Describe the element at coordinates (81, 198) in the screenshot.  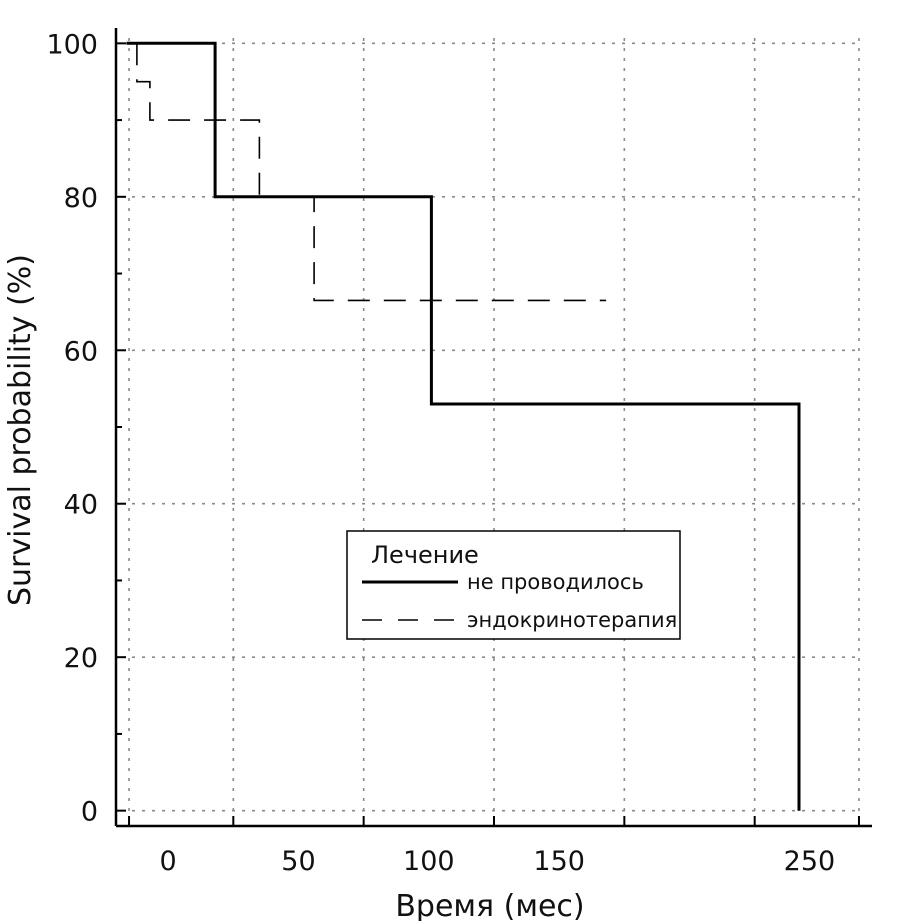
I see `y-tick-label: 80` at that location.